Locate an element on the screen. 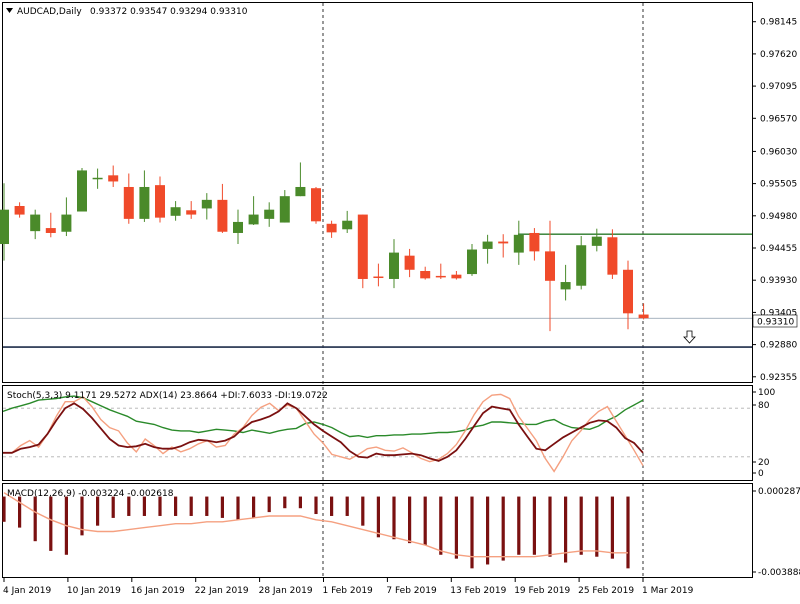  triangle-down-icon is located at coordinates (9, 10).